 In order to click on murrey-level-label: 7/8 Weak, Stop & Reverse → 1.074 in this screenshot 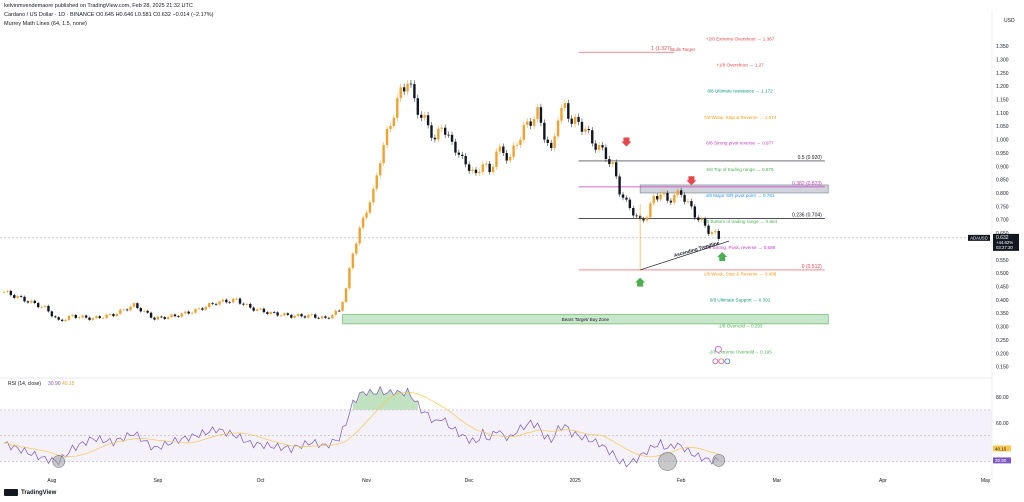, I will do `click(740, 117)`.